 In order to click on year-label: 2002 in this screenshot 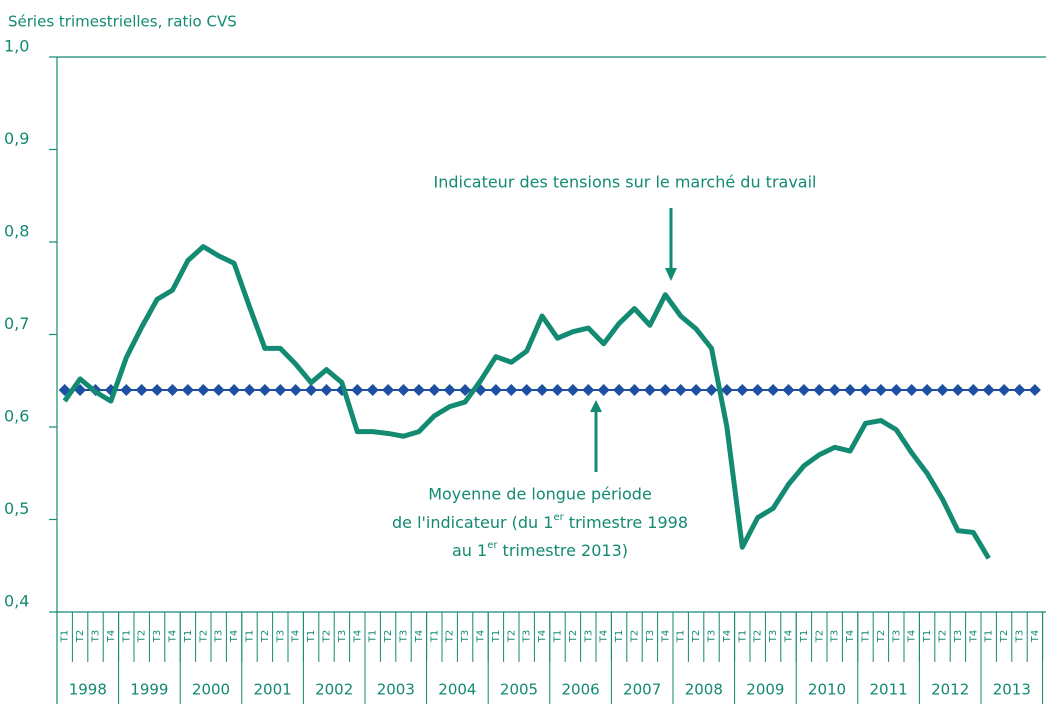, I will do `click(334, 690)`.